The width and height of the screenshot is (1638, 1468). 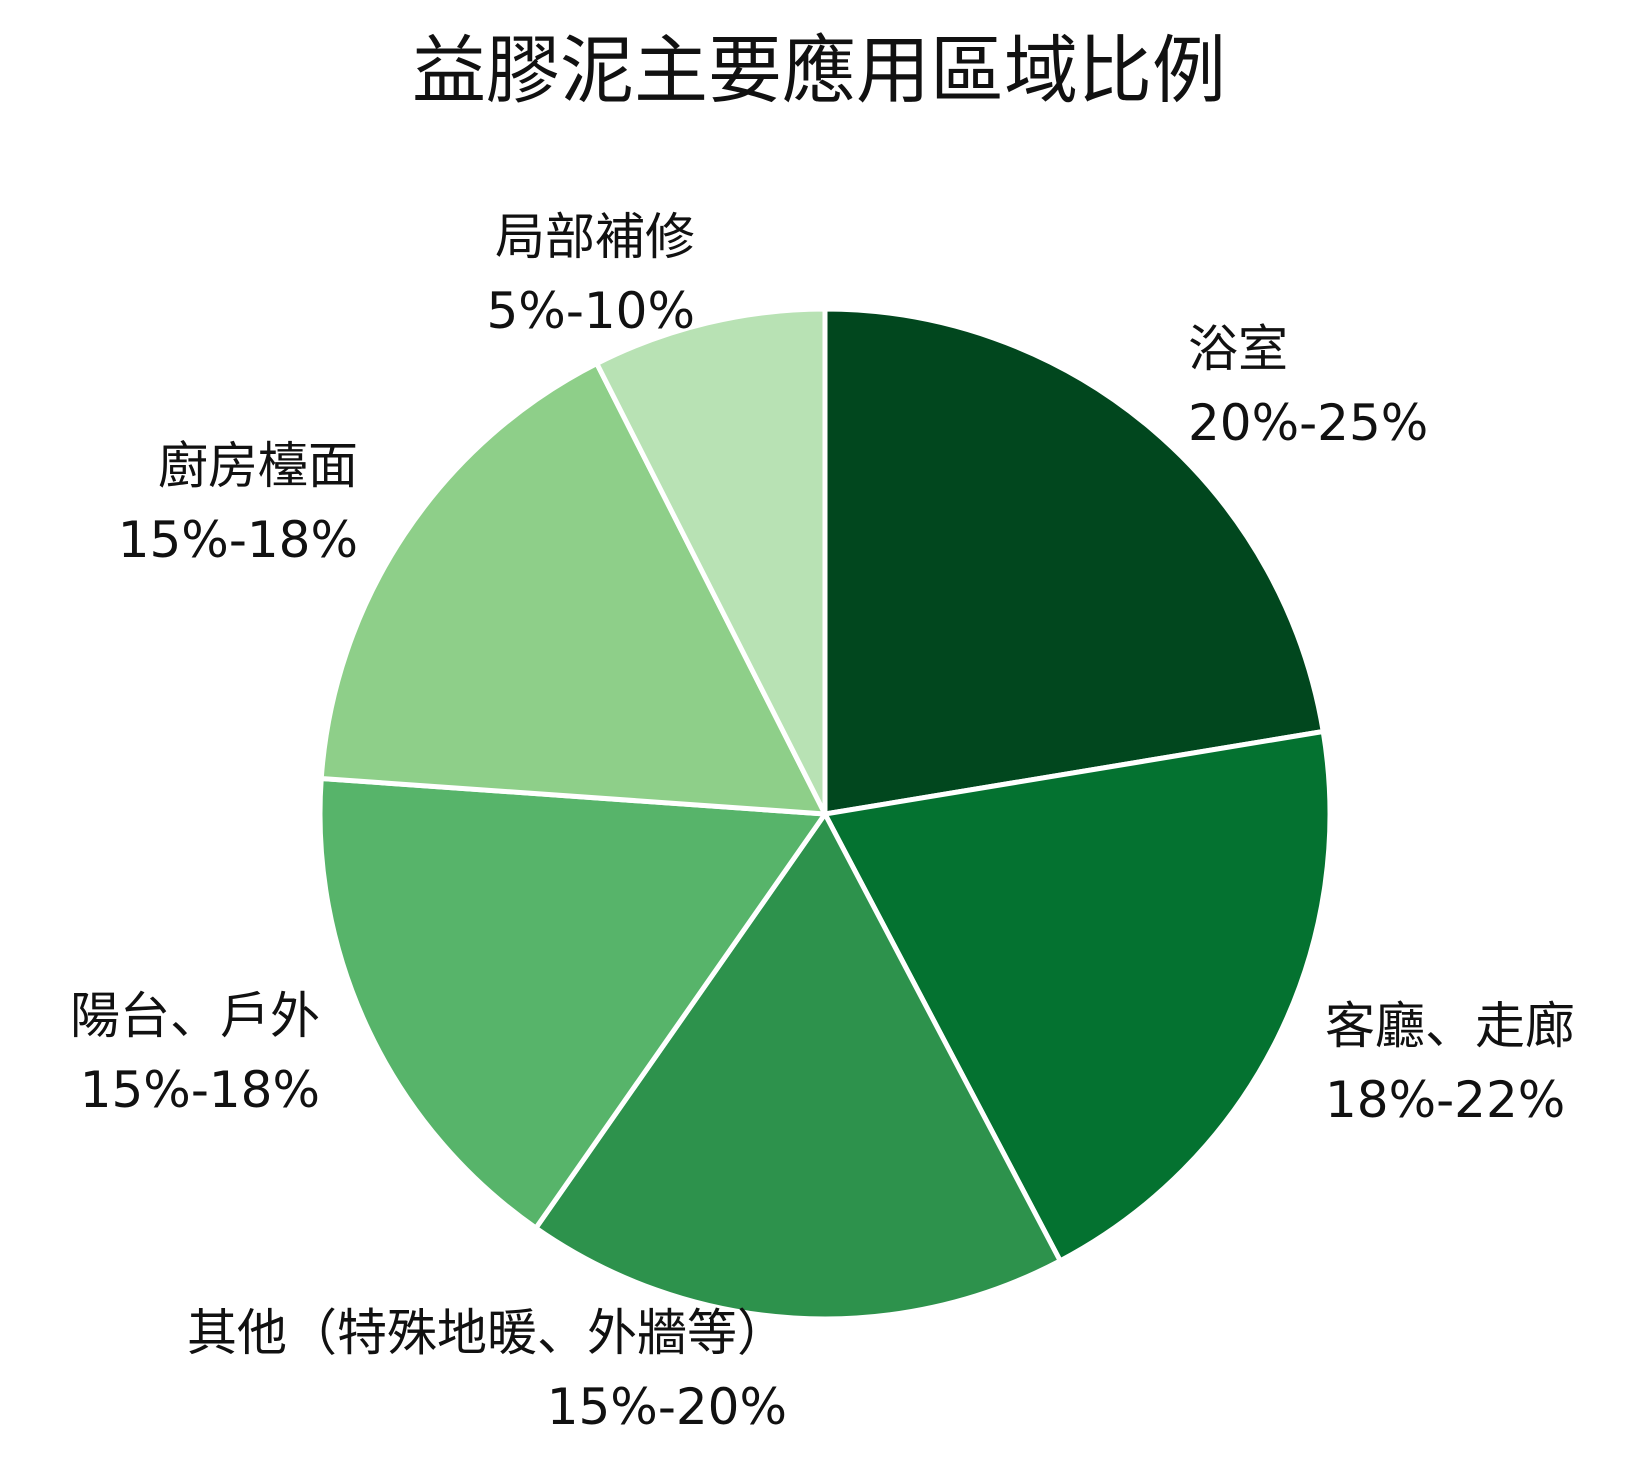 What do you see at coordinates (572, 1003) in the screenshot?
I see `slice-balcony` at bounding box center [572, 1003].